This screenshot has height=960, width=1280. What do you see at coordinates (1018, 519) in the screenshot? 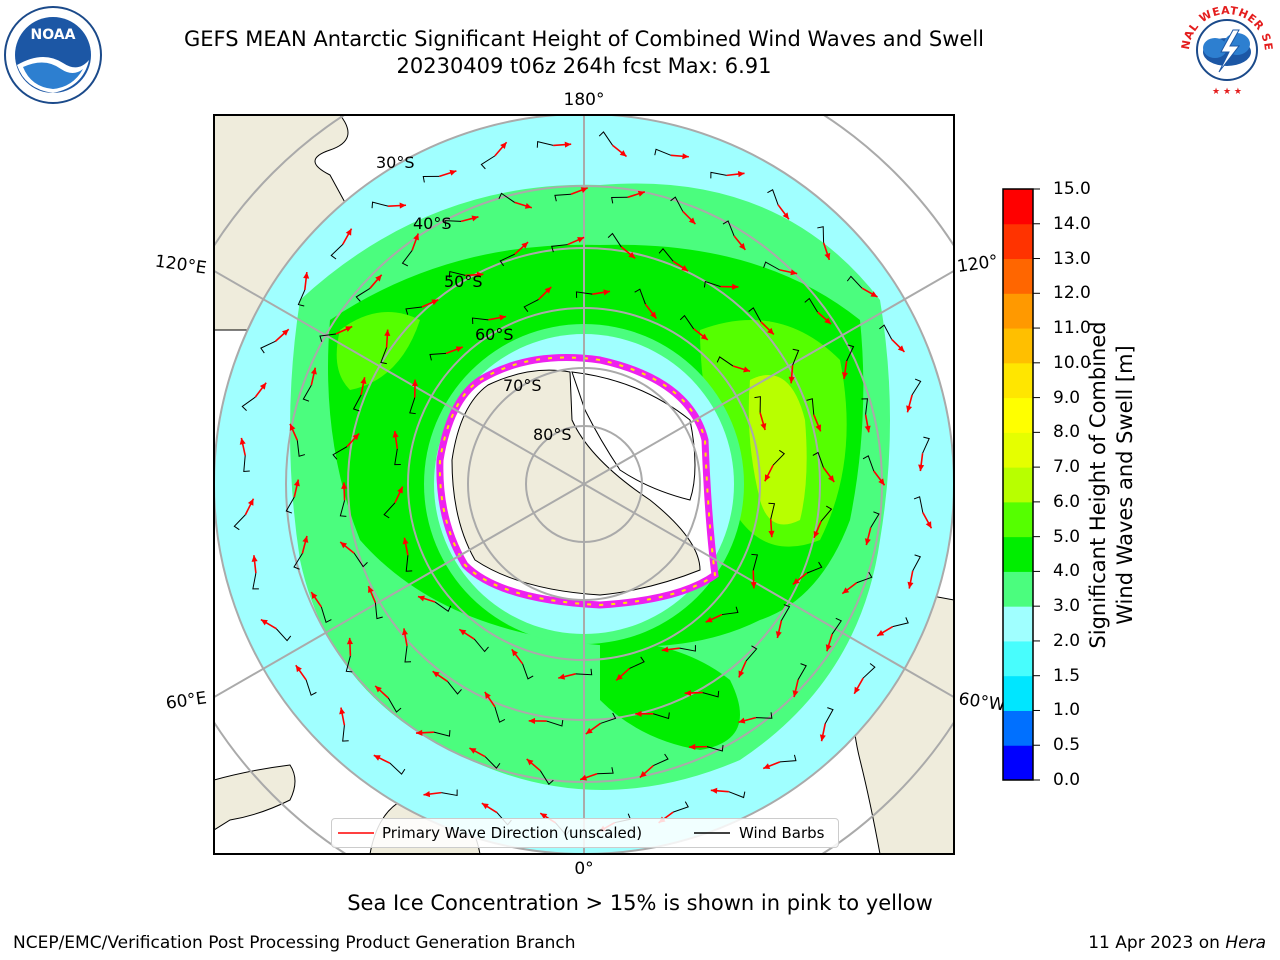
I see `colorbar-segment` at bounding box center [1018, 519].